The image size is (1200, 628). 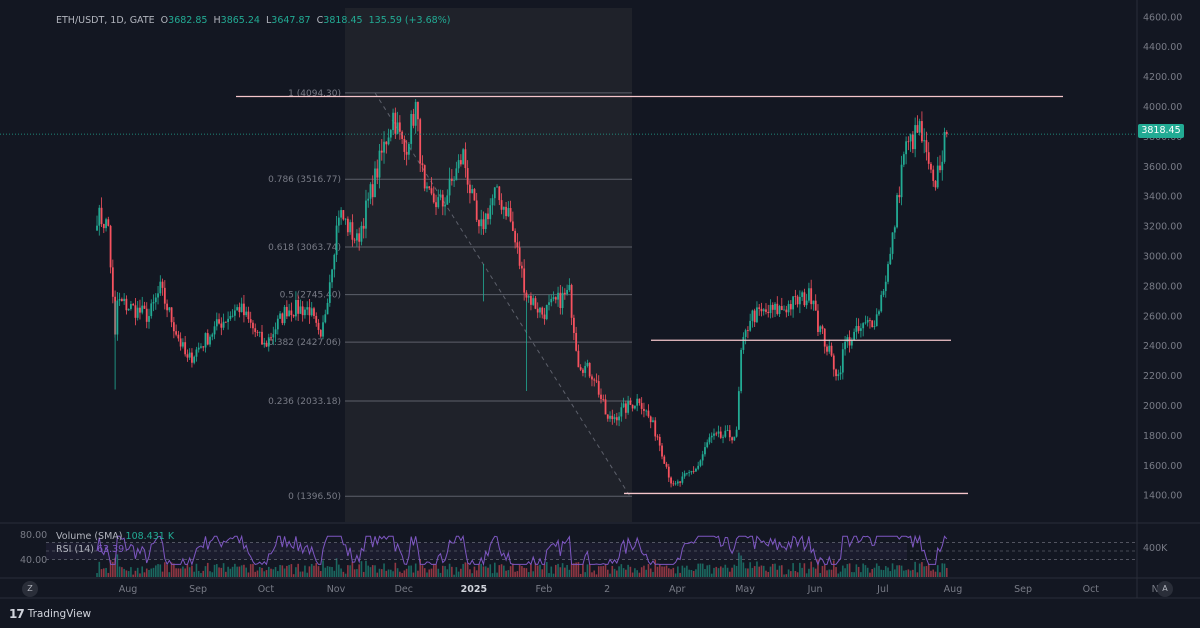 What do you see at coordinates (1162, 227) in the screenshot?
I see `price-axis-tick: 3200.00` at bounding box center [1162, 227].